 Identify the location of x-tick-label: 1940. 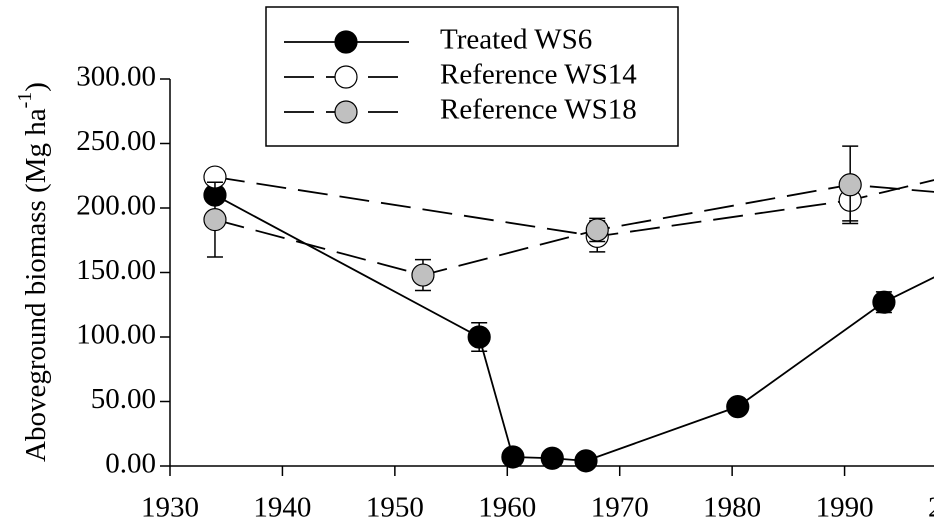
(282, 508).